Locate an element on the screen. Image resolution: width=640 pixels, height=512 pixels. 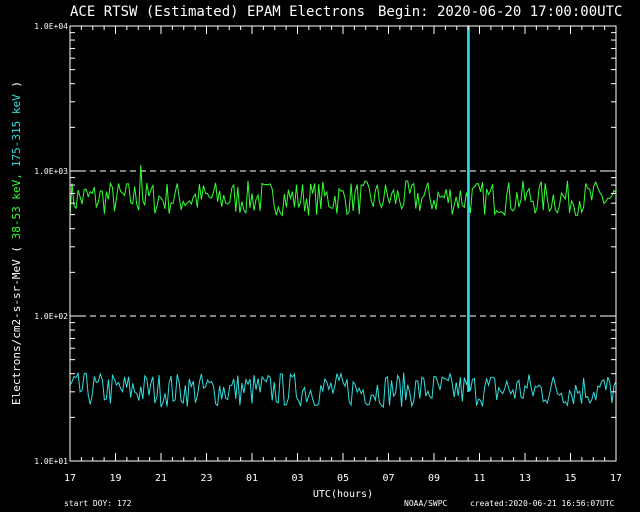
y-tick-label: 1.0E+03 is located at coordinates (51, 171).